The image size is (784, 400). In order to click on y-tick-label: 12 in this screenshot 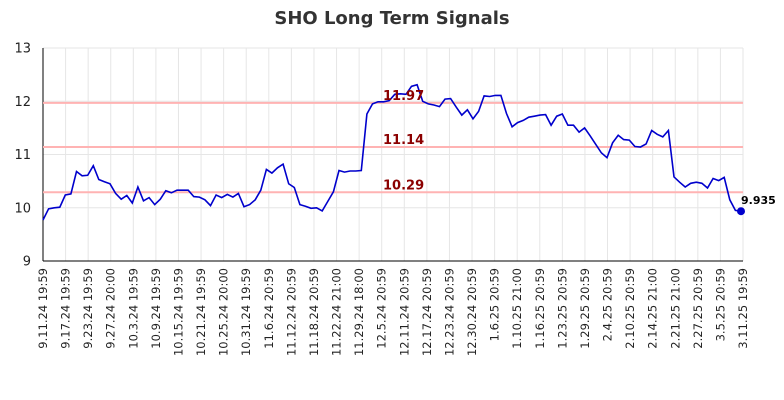, I will do `click(22, 102)`.